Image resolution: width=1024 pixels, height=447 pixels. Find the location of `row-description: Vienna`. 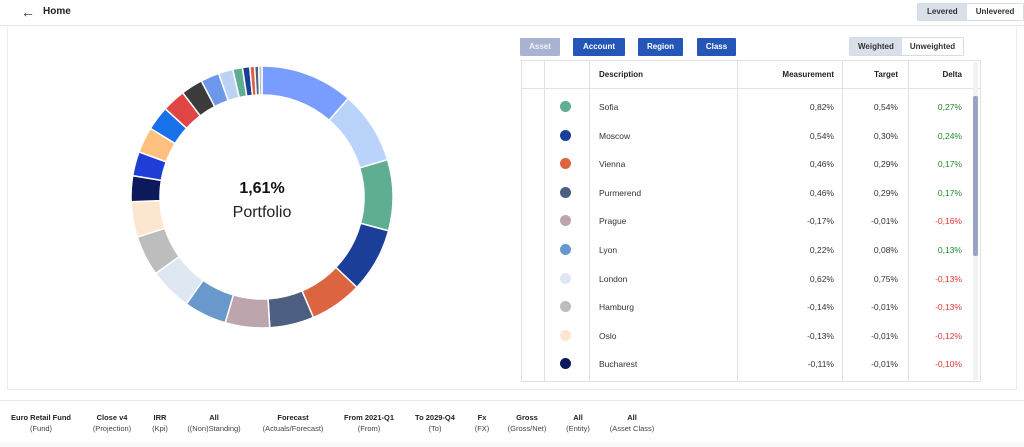

row-description: Vienna is located at coordinates (612, 164).